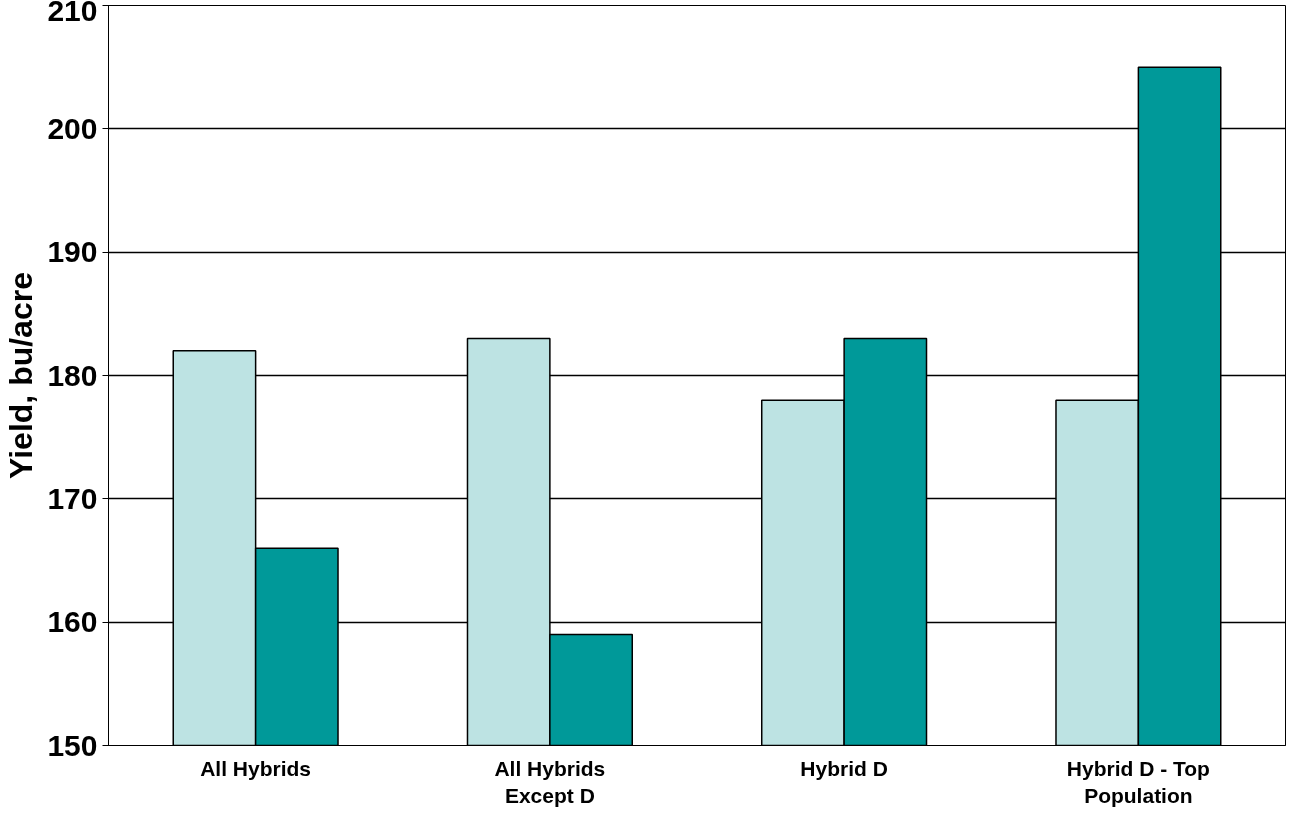  What do you see at coordinates (72, 375) in the screenshot?
I see `y-tick-label: 180` at bounding box center [72, 375].